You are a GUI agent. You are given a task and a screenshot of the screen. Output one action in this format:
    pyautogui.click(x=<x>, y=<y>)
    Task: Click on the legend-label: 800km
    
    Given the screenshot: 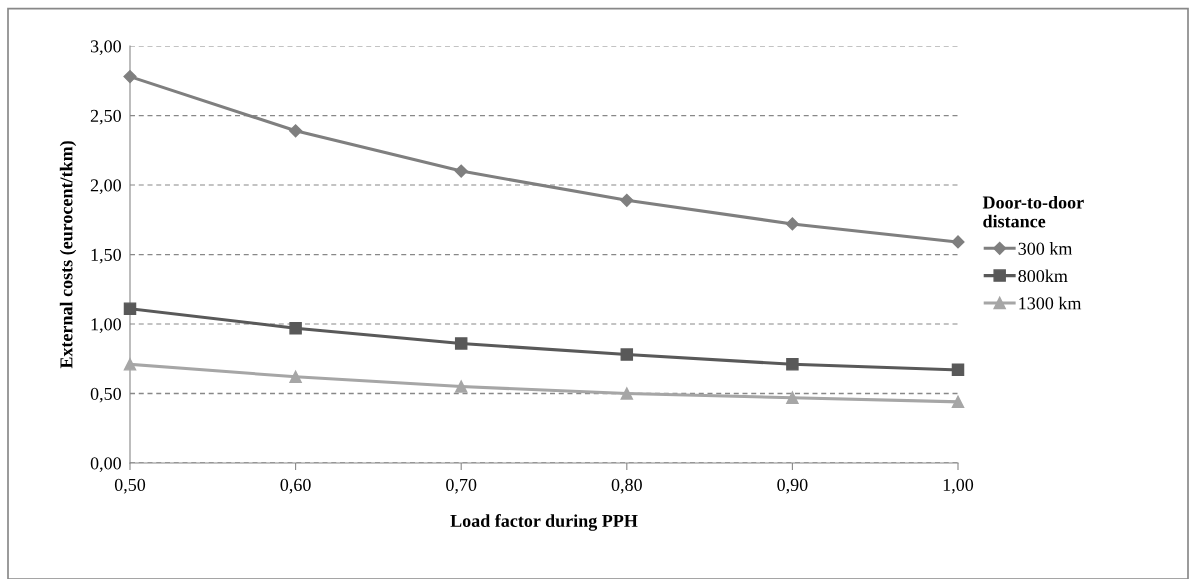 What is the action you would take?
    pyautogui.click(x=1043, y=276)
    